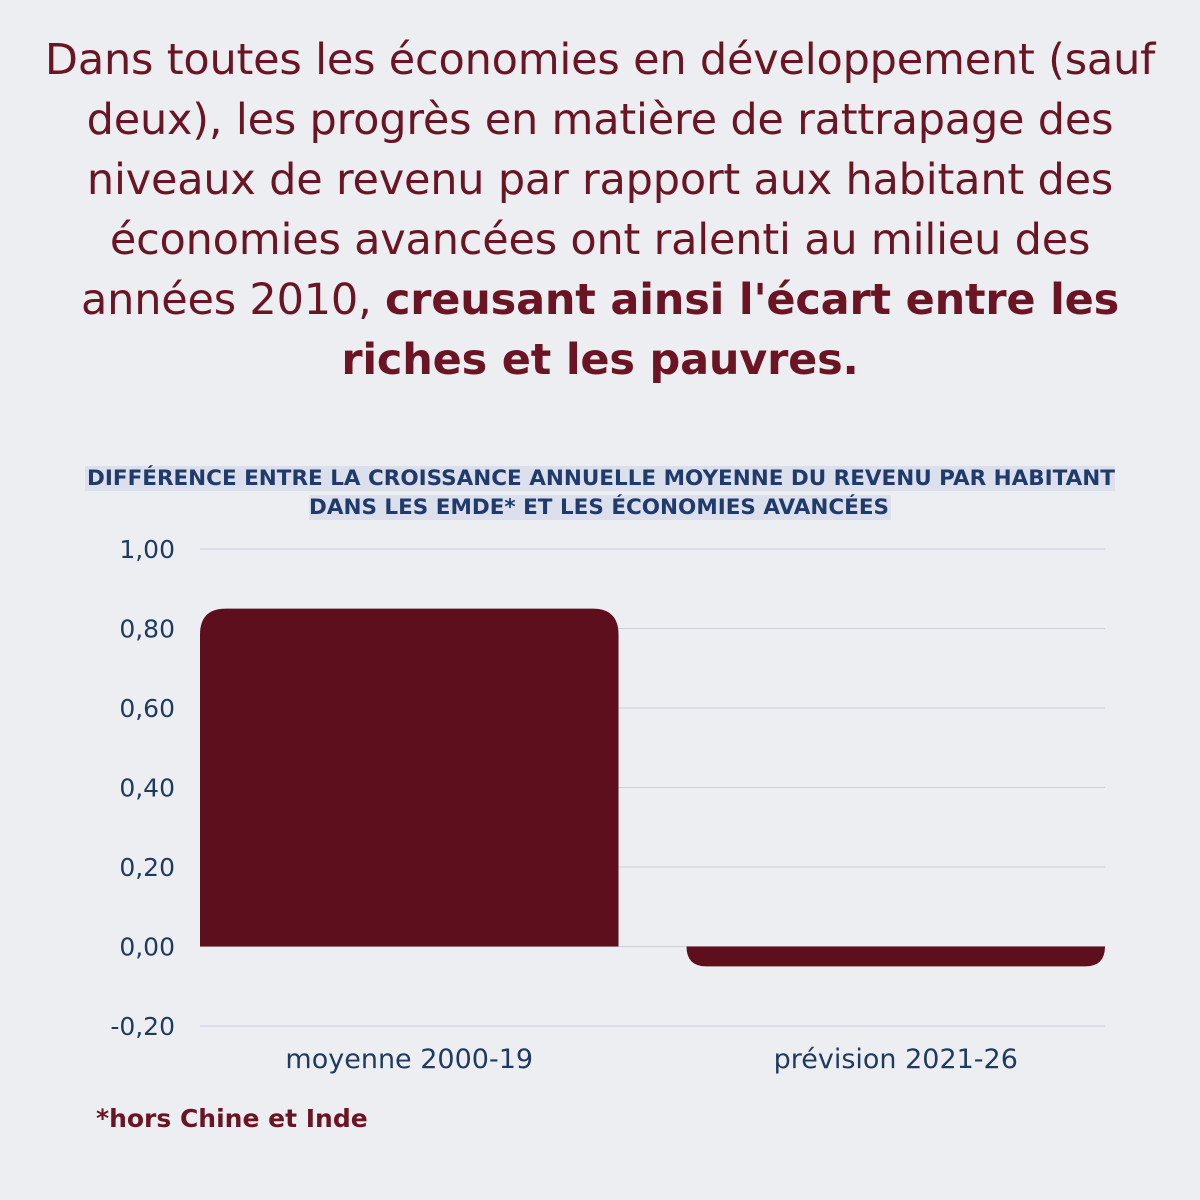  Describe the element at coordinates (147, 549) in the screenshot. I see `y-tick-label: 1,00` at that location.